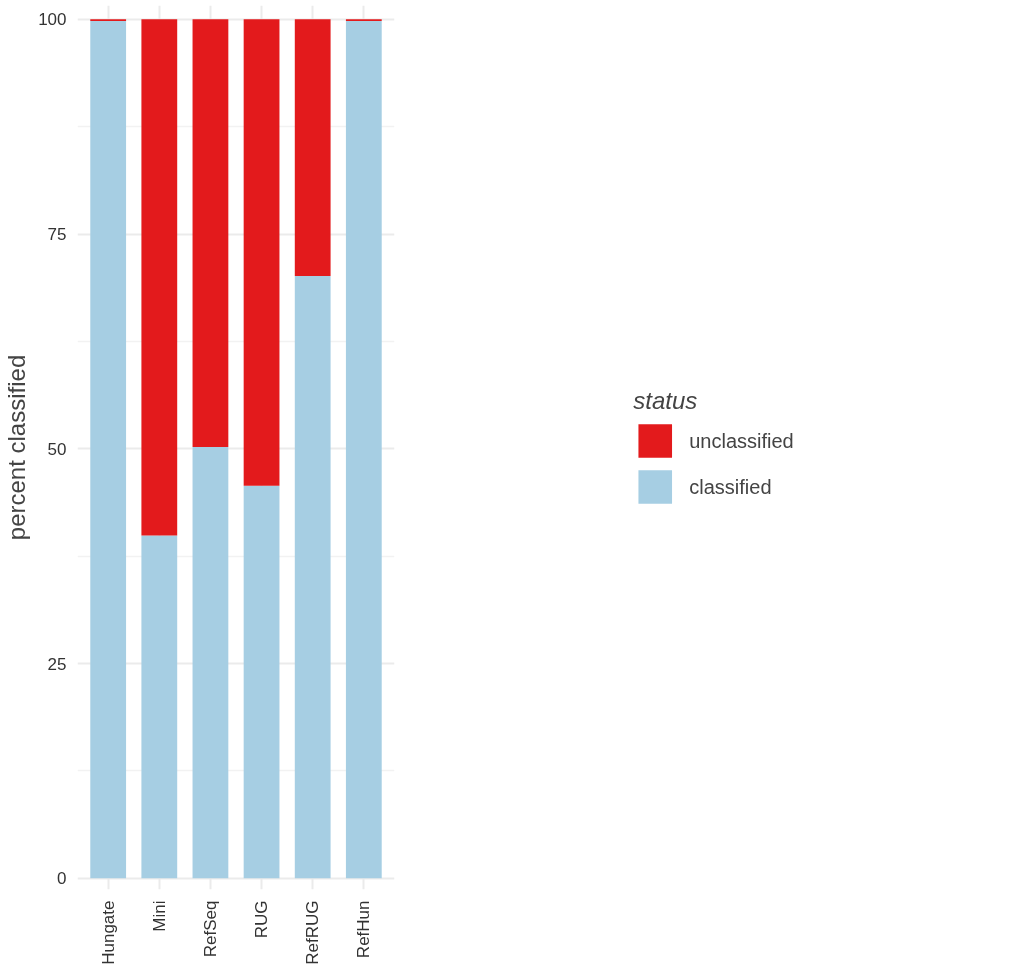 The image size is (1033, 967). Describe the element at coordinates (741, 440) in the screenshot. I see `legend-label: unclassified` at that location.